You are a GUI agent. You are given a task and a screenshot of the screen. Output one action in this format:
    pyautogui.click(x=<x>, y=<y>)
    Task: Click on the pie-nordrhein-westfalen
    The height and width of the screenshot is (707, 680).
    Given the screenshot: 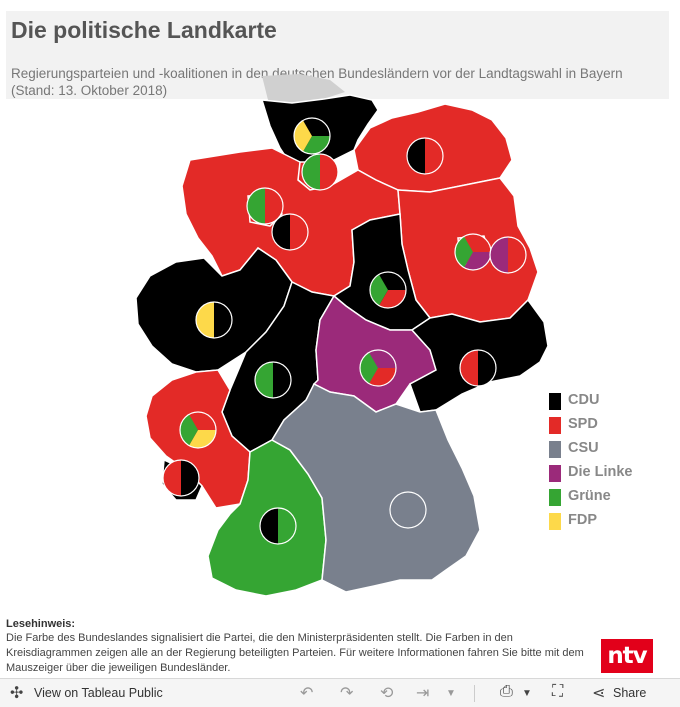 What is the action you would take?
    pyautogui.click(x=214, y=320)
    